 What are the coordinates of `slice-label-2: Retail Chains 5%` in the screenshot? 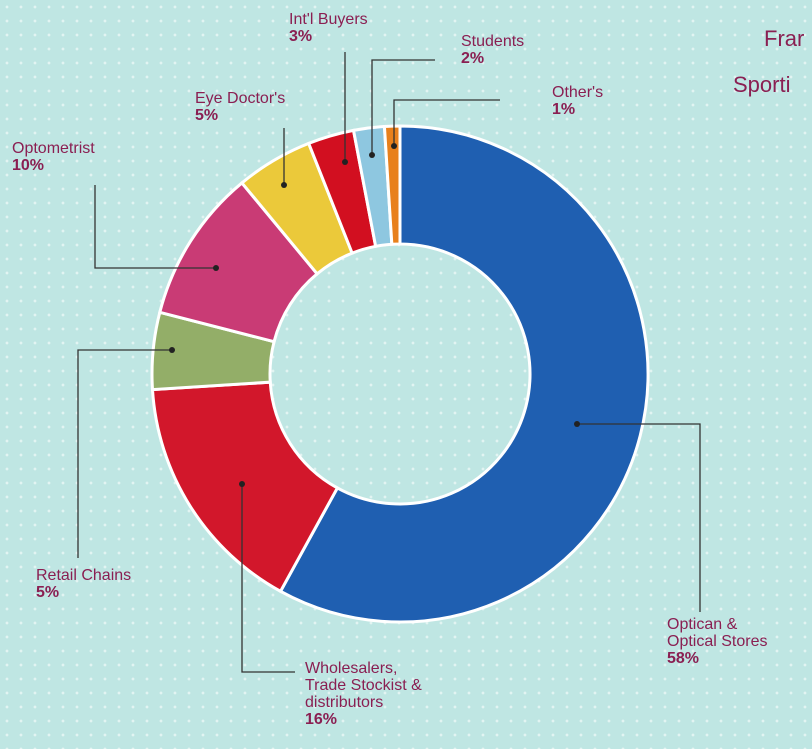 It's located at (83, 584).